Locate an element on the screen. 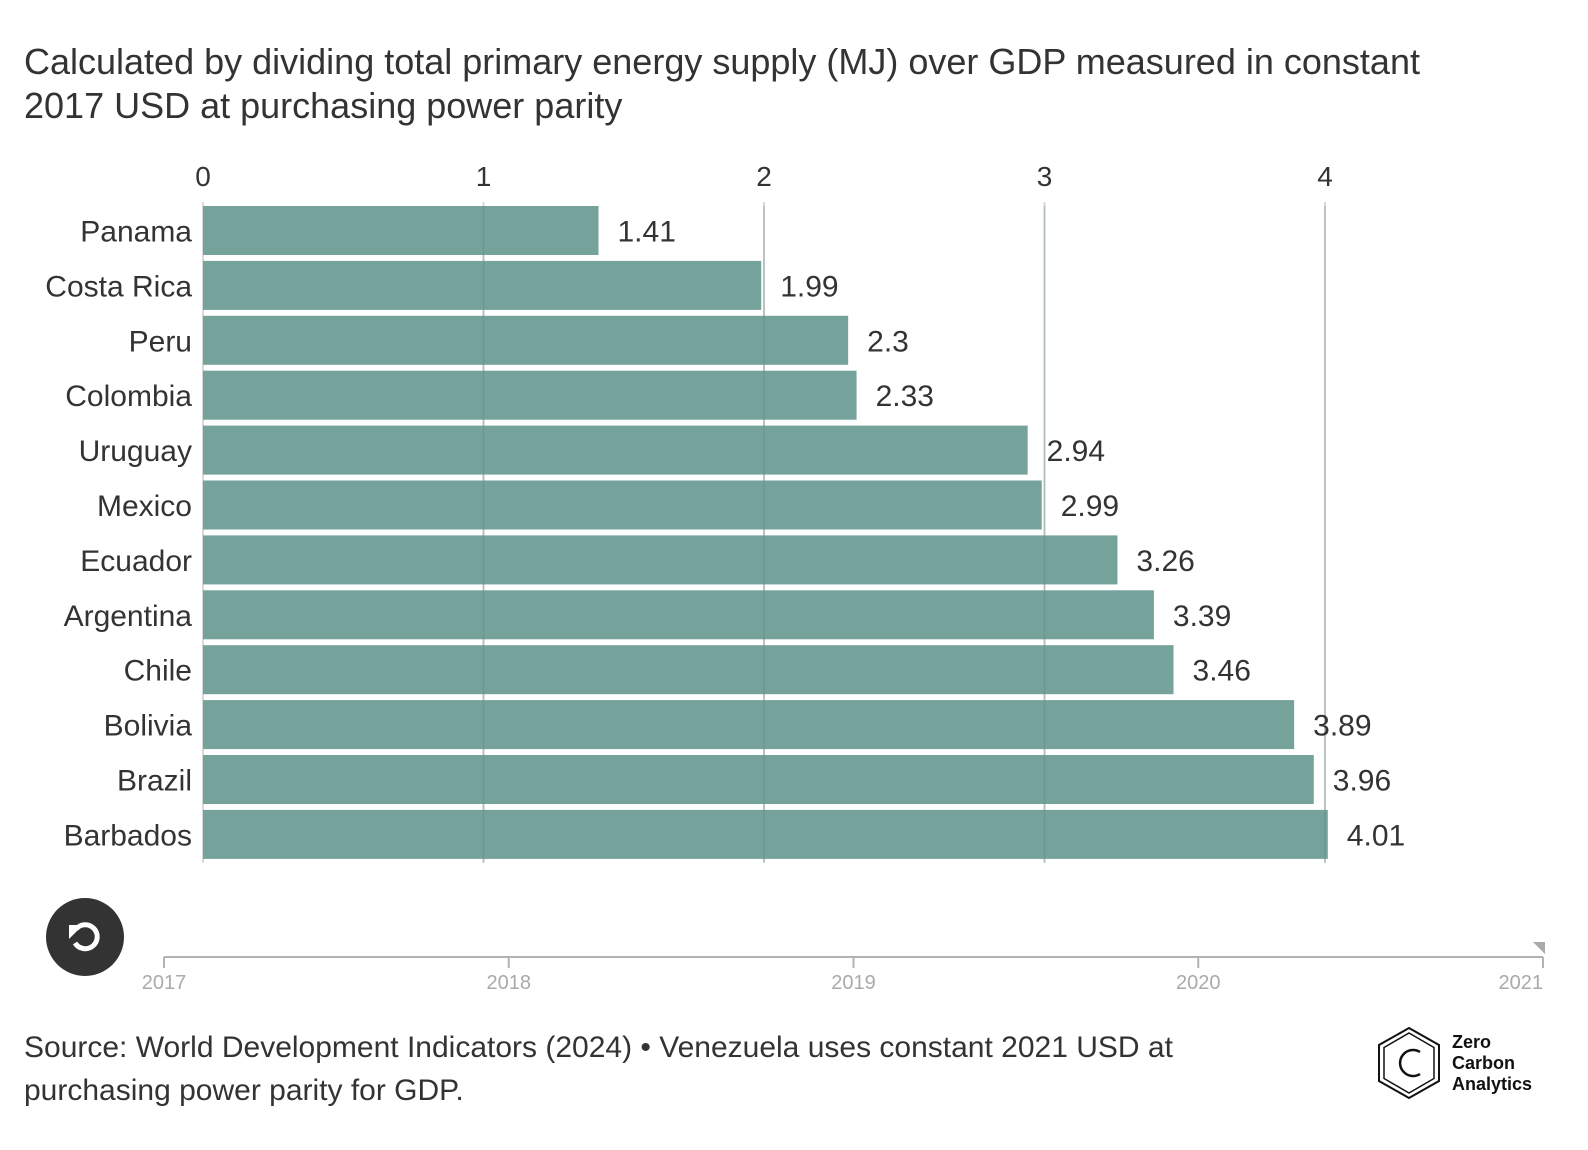 The image size is (1588, 1150). bar-costa-rica is located at coordinates (482, 285).